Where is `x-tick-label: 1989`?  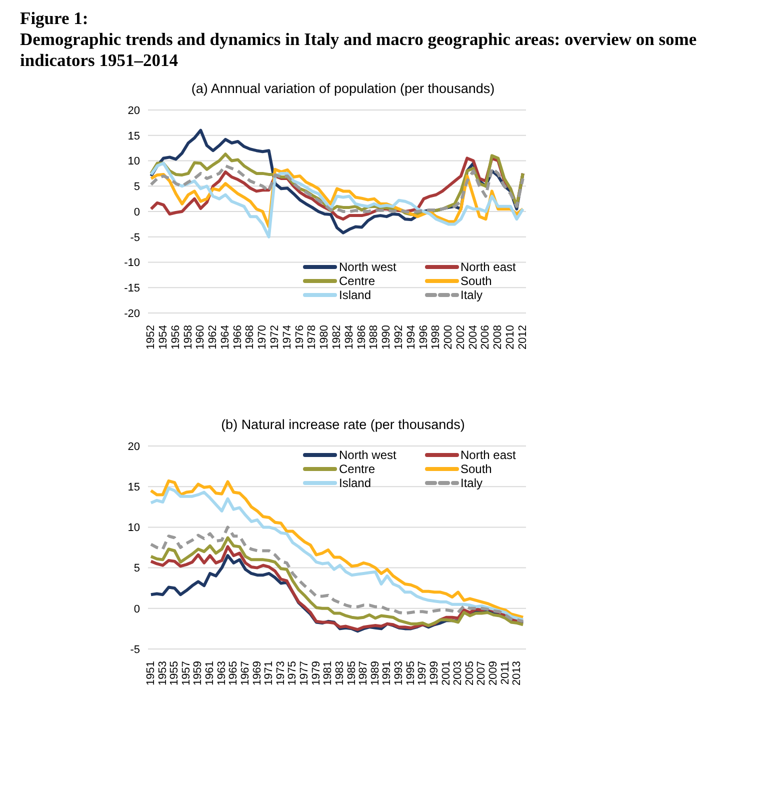
x-tick-label: 1989 is located at coordinates (375, 673).